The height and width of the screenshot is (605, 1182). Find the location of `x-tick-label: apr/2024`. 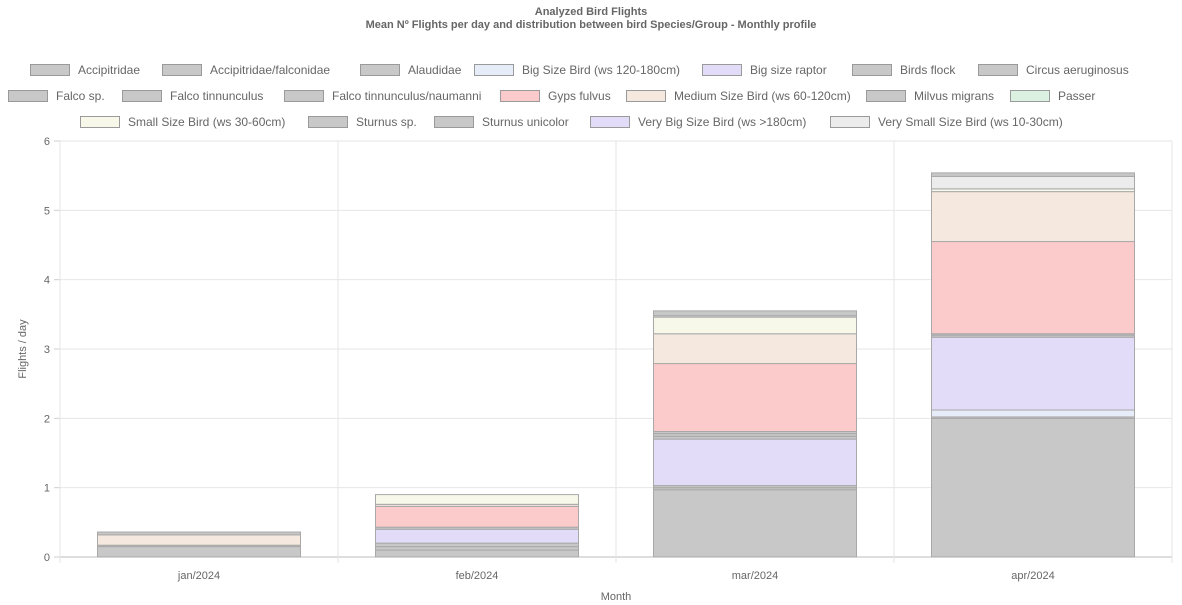

x-tick-label: apr/2024 is located at coordinates (1032, 576).